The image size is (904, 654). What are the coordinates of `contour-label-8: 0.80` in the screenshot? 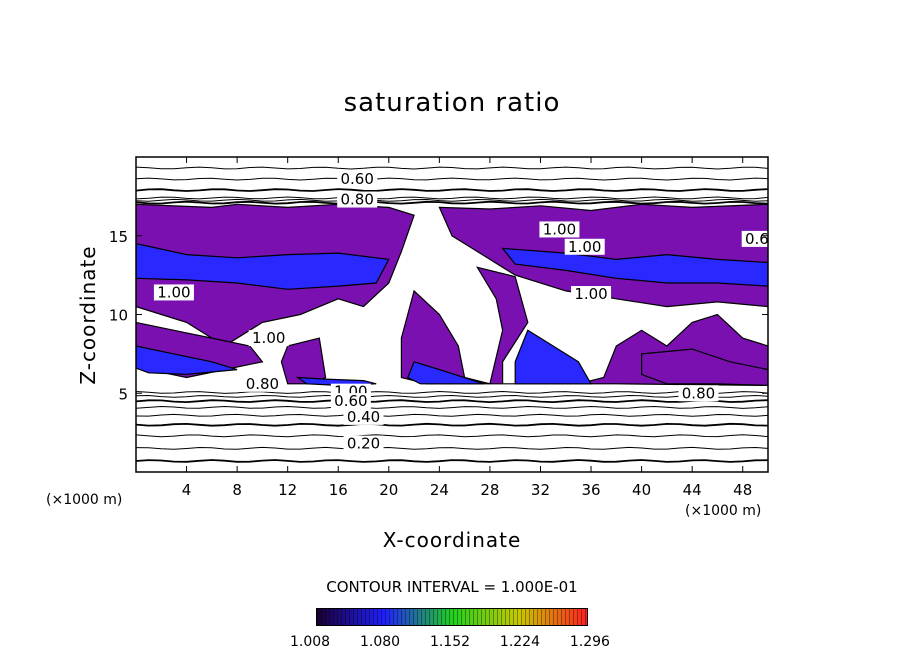 It's located at (262, 384).